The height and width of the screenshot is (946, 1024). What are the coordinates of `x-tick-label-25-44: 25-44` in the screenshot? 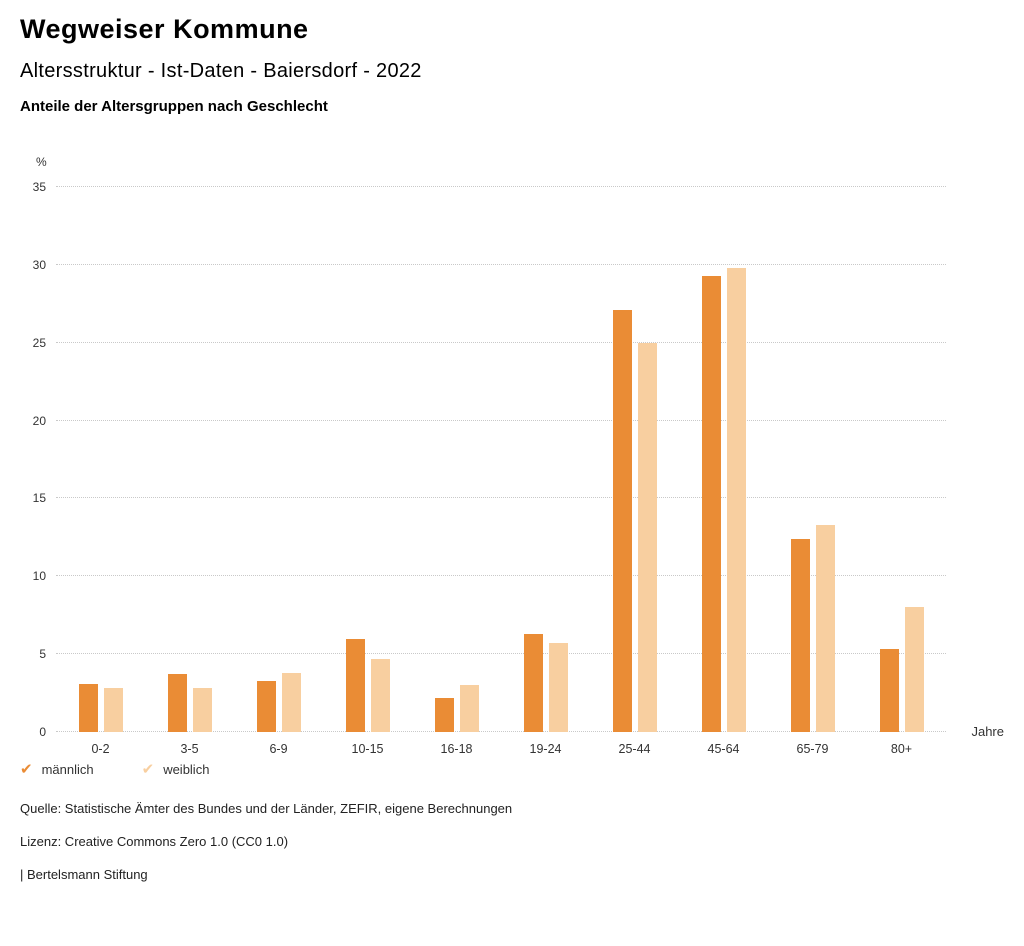 It's located at (634, 749).